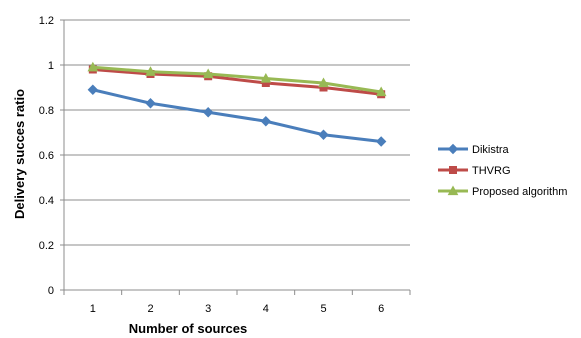  Describe the element at coordinates (150, 309) in the screenshot. I see `x-tick-label: 2` at that location.